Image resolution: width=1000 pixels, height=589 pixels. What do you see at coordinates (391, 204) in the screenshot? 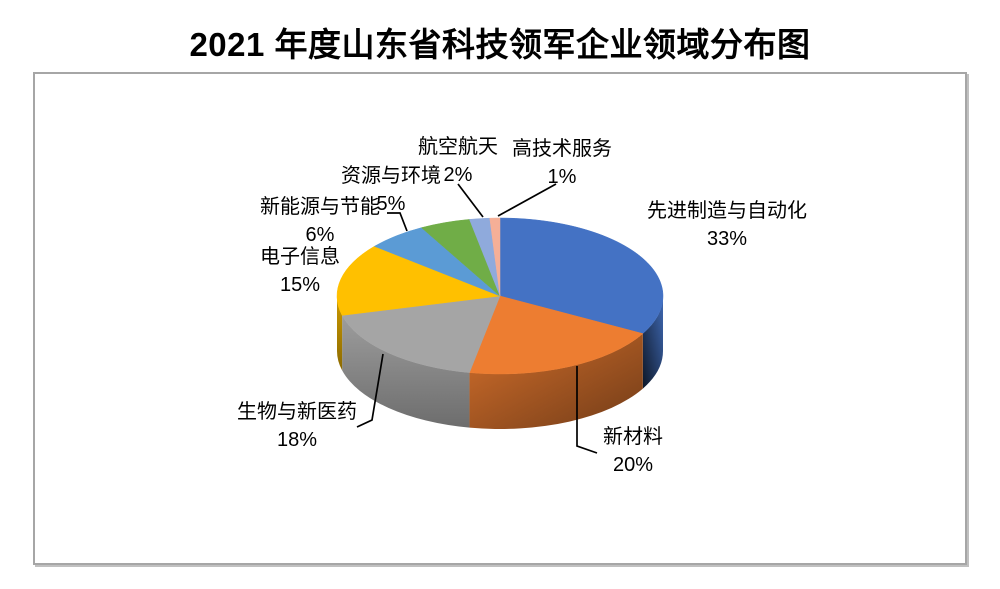
I see `pie-label-percent: 5%` at bounding box center [391, 204].